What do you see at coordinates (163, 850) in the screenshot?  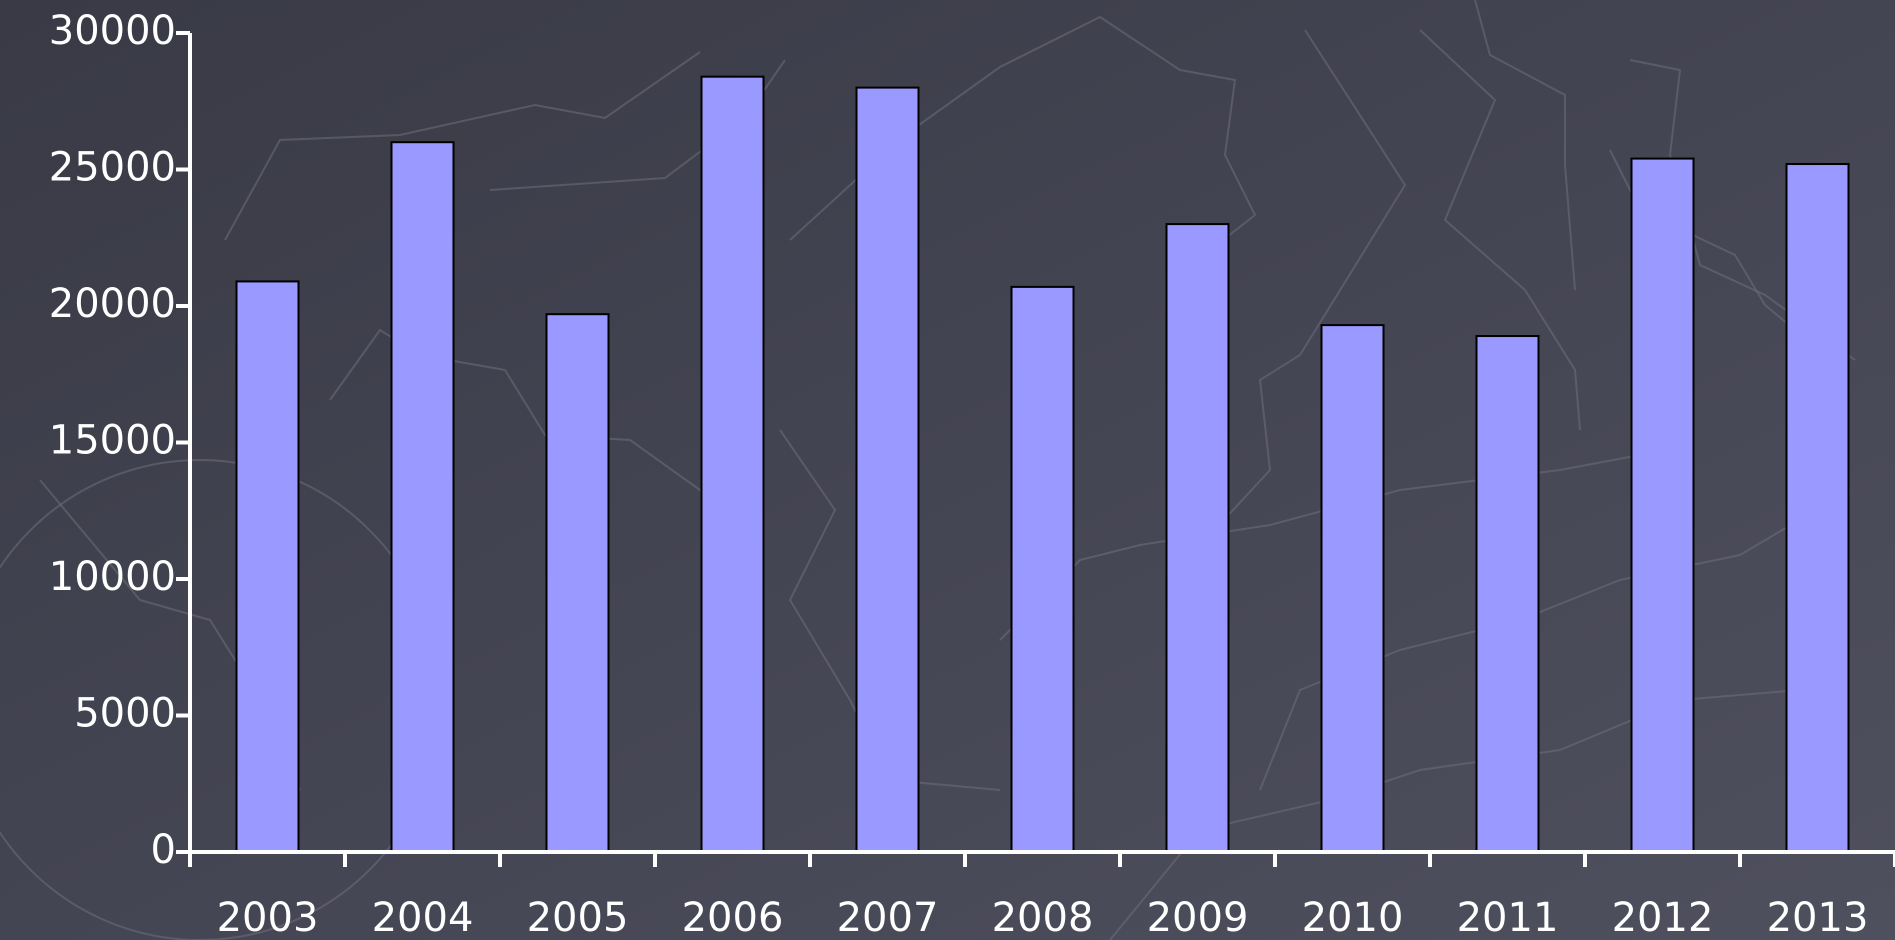 I see `y-tick-label: 0` at bounding box center [163, 850].